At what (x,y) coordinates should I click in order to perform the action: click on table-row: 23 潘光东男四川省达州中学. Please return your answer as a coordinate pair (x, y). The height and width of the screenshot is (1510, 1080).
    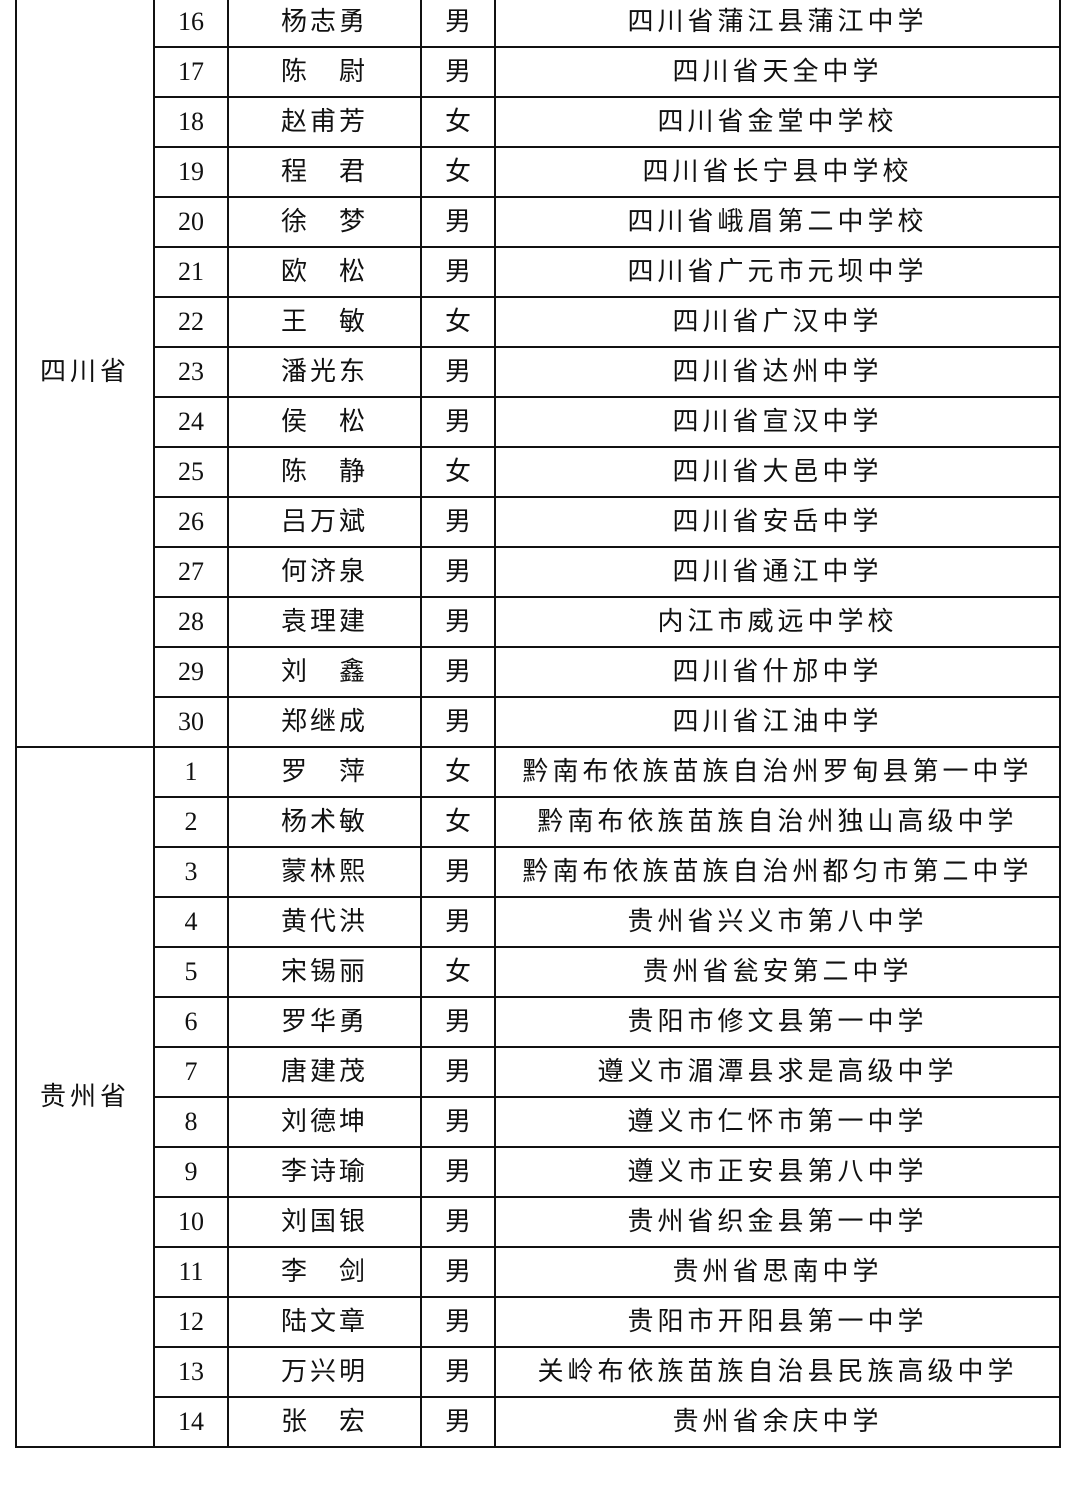
    Looking at the image, I should click on (538, 372).